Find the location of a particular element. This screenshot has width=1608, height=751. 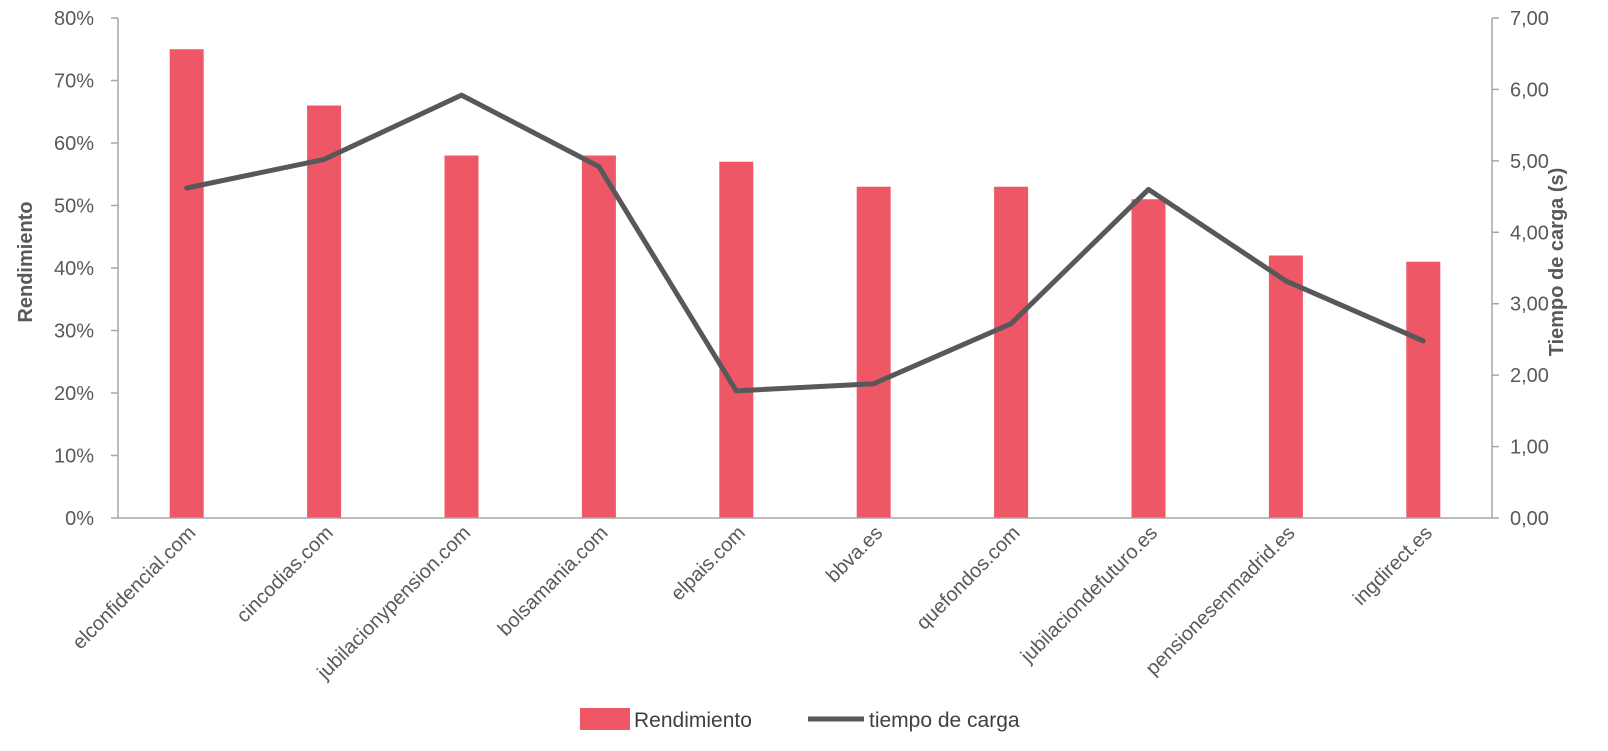

x-tick-label: pensionesenmadrid.es is located at coordinates (1221, 601).